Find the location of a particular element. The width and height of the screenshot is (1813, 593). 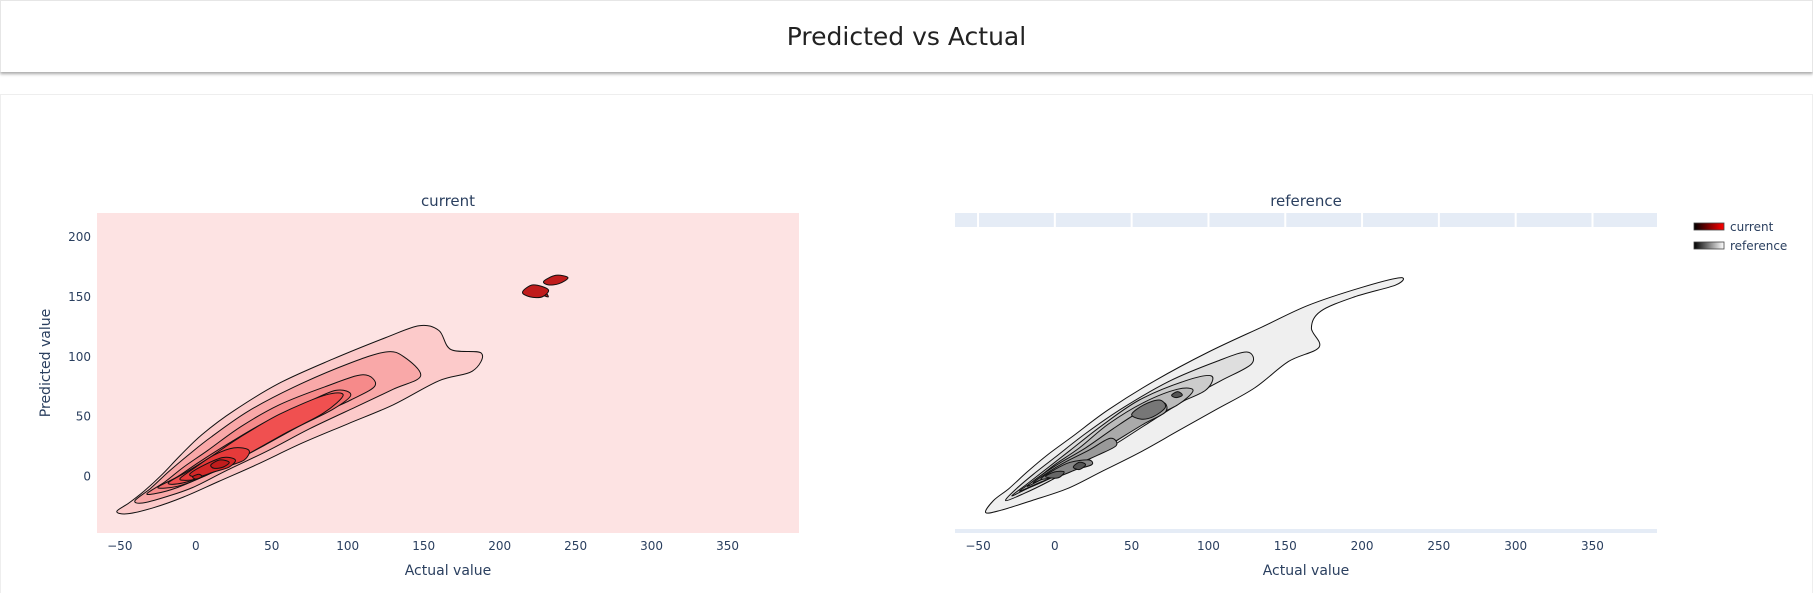

grid-band-top is located at coordinates (1306, 220).